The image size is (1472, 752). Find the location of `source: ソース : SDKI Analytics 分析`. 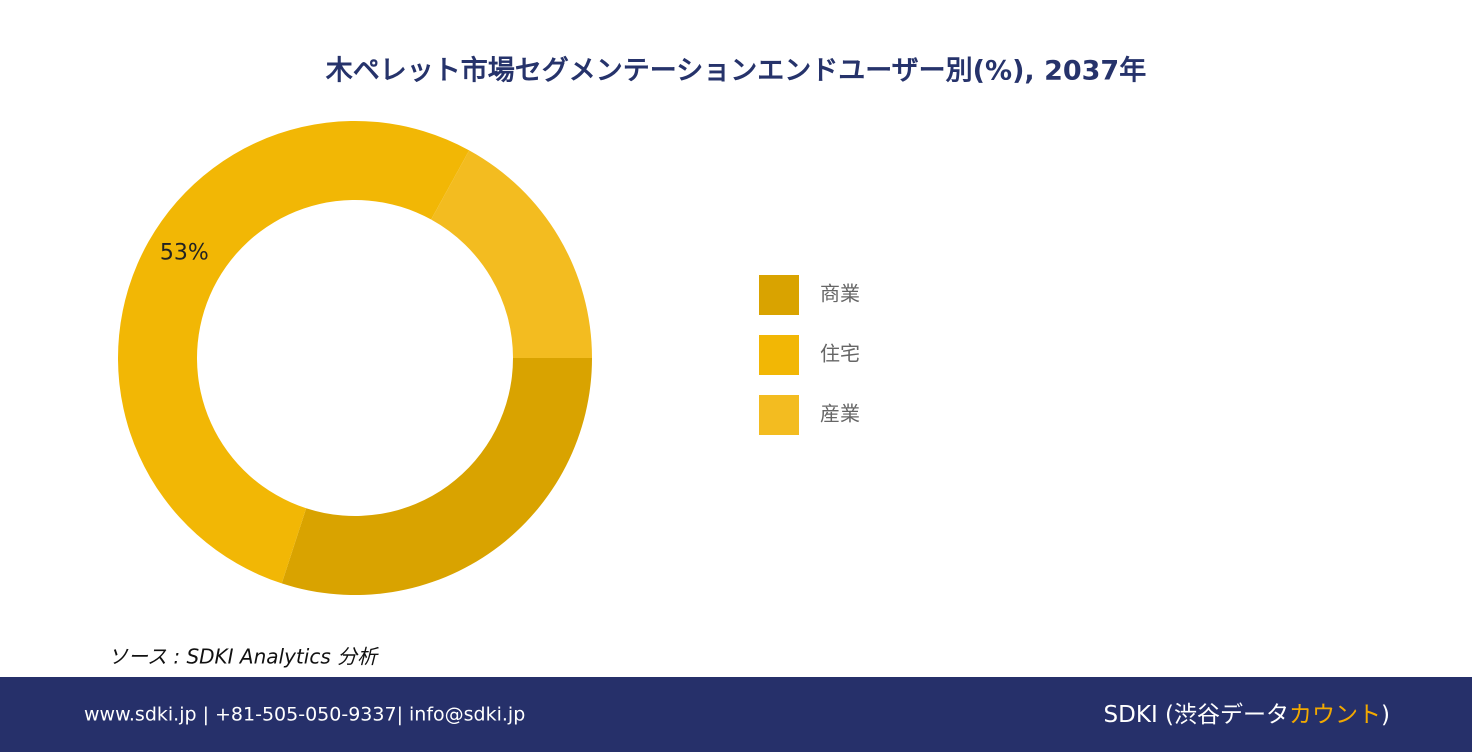

source: ソース : SDKI Analytics 分析 is located at coordinates (243, 657).